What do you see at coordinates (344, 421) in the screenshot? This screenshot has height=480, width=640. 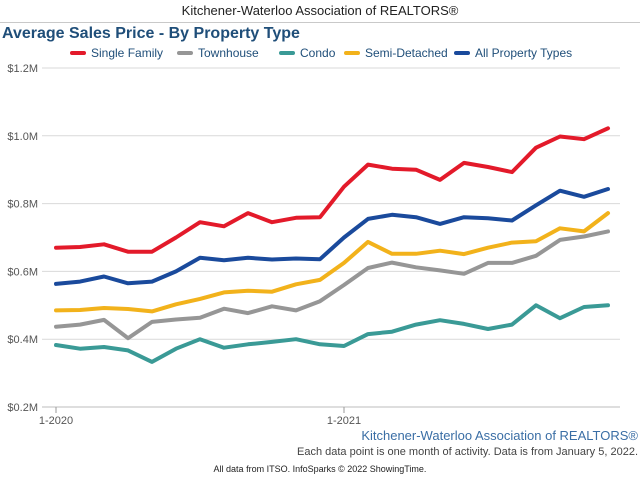 I see `x-tick-label: 1-2021` at bounding box center [344, 421].